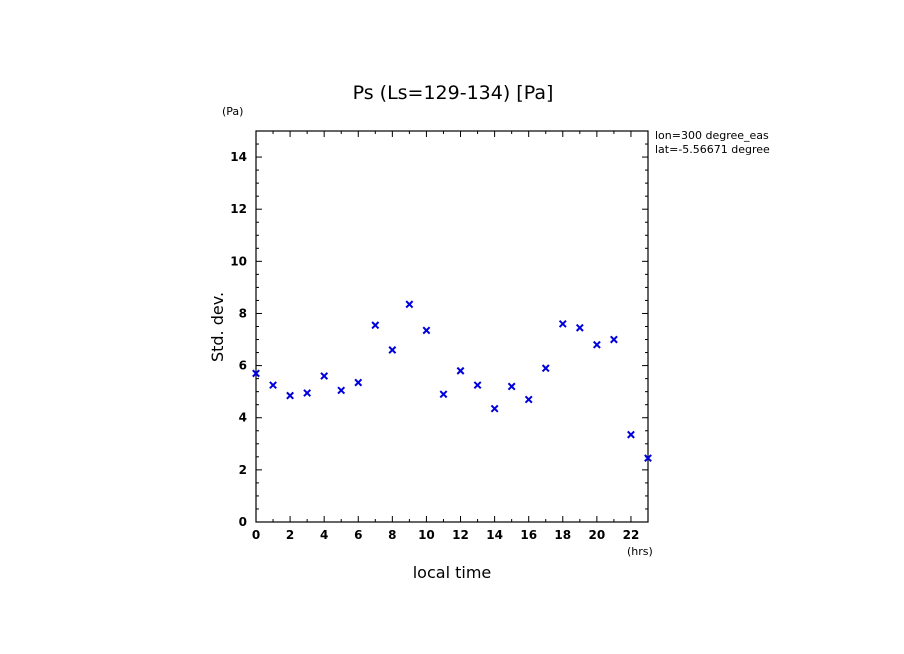  What do you see at coordinates (597, 535) in the screenshot?
I see `x-tick-label: 20` at bounding box center [597, 535].